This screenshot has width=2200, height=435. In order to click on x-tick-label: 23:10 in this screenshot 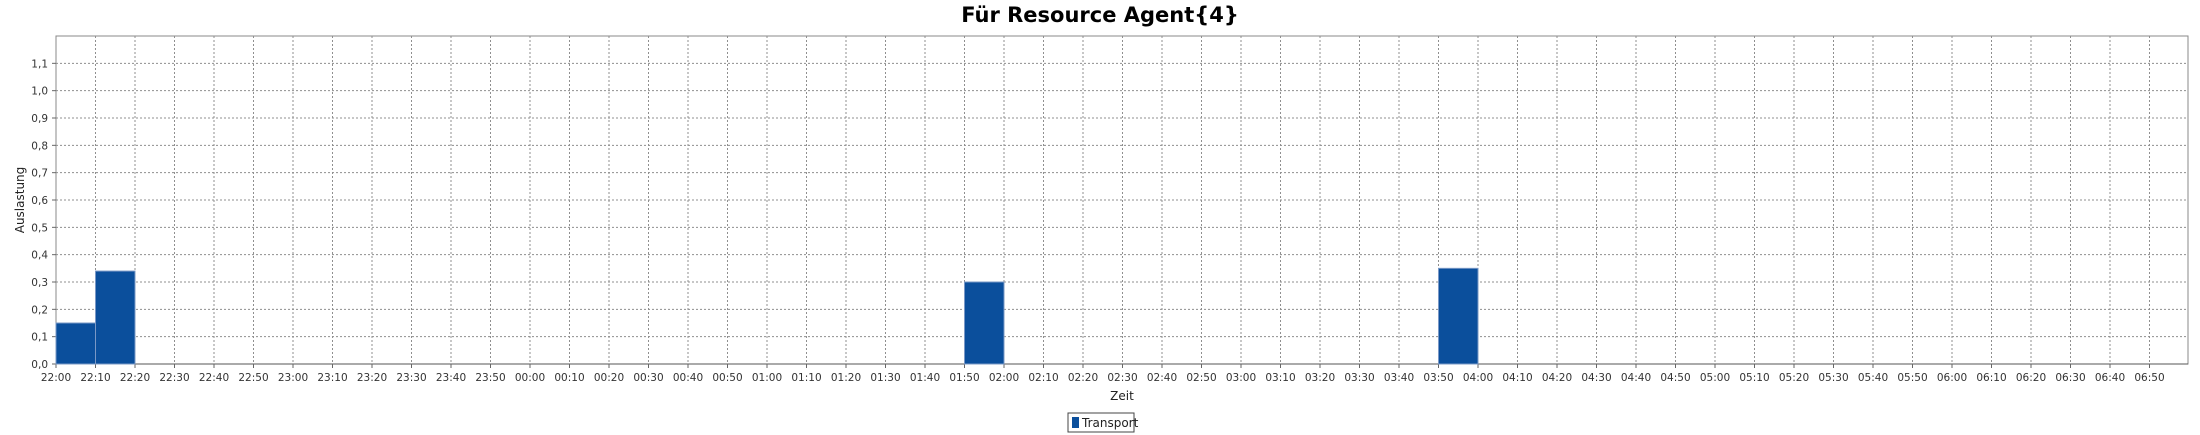, I will do `click(332, 378)`.